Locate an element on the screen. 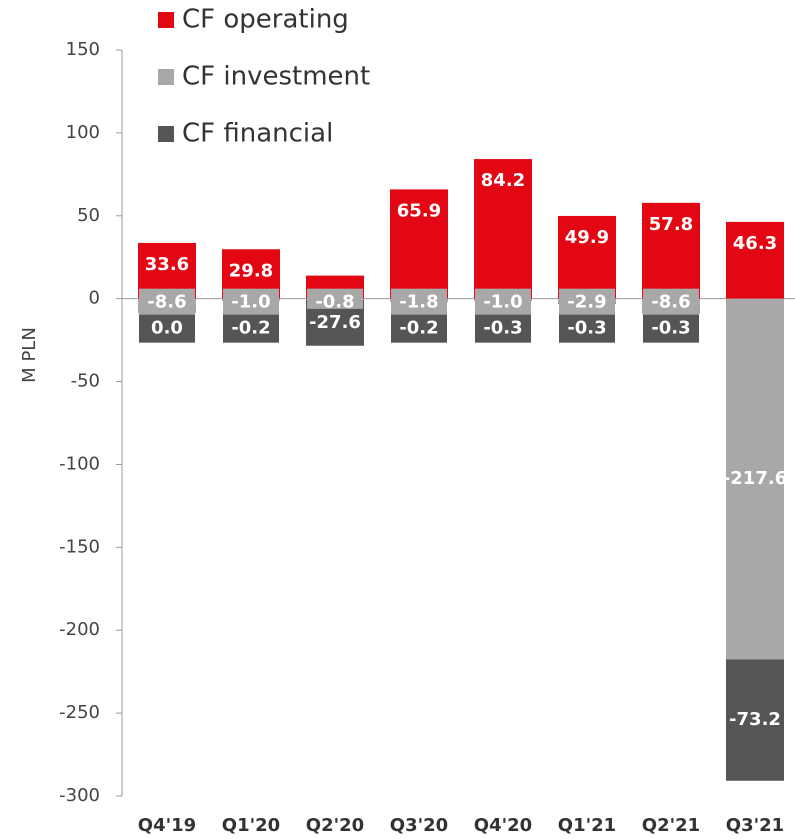 This screenshot has height=839, width=795. value-label: -27.6 is located at coordinates (335, 322).